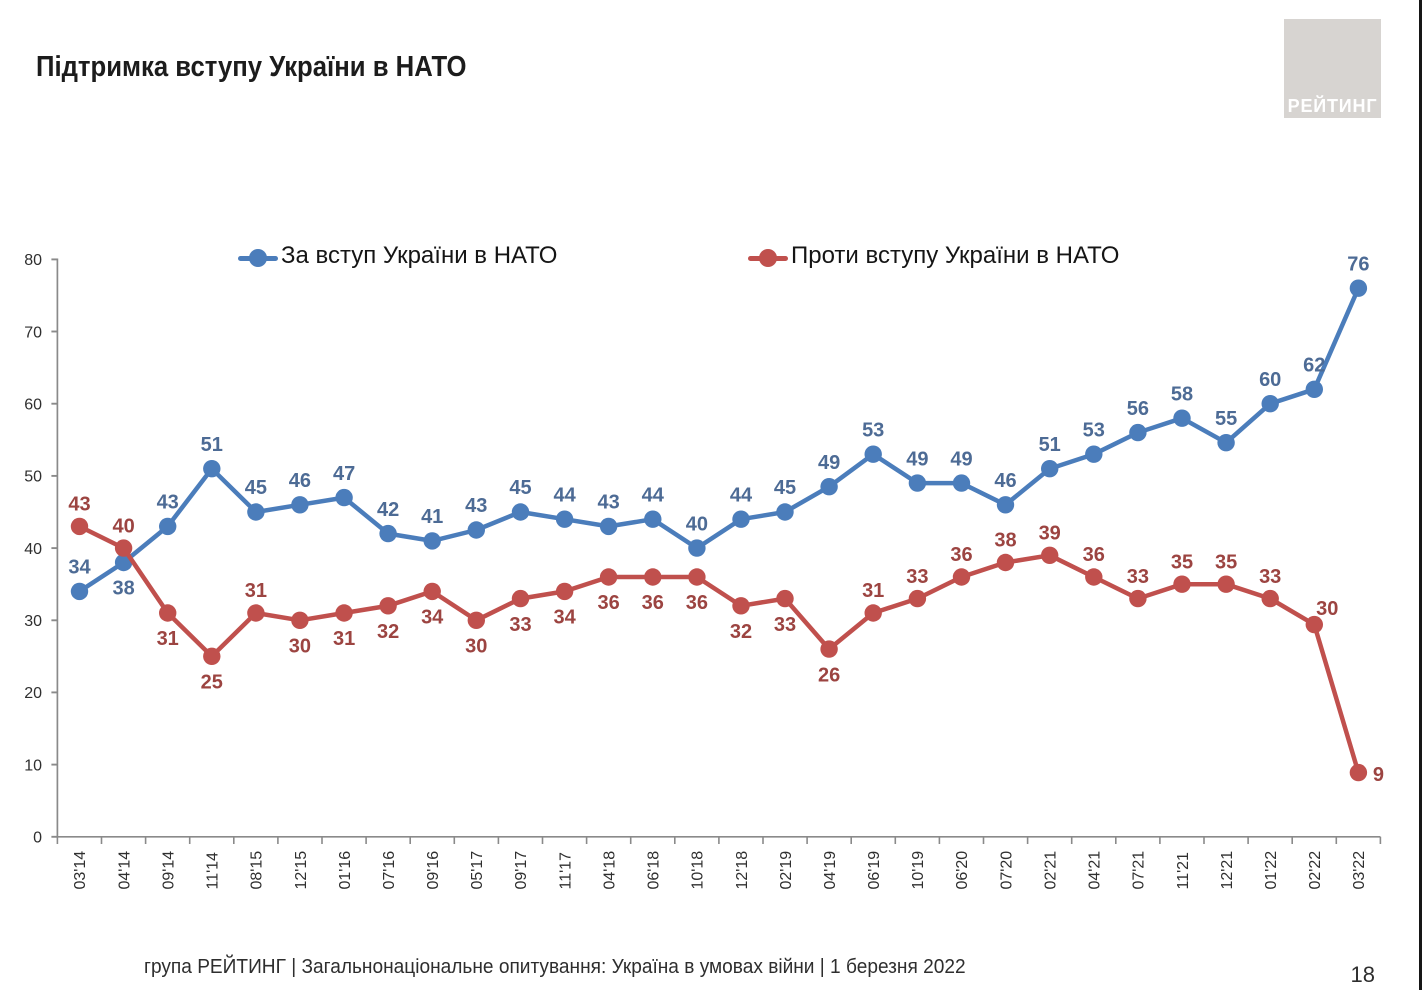 This screenshot has height=990, width=1422. I want to click on svg-text: 09'16, so click(433, 870).